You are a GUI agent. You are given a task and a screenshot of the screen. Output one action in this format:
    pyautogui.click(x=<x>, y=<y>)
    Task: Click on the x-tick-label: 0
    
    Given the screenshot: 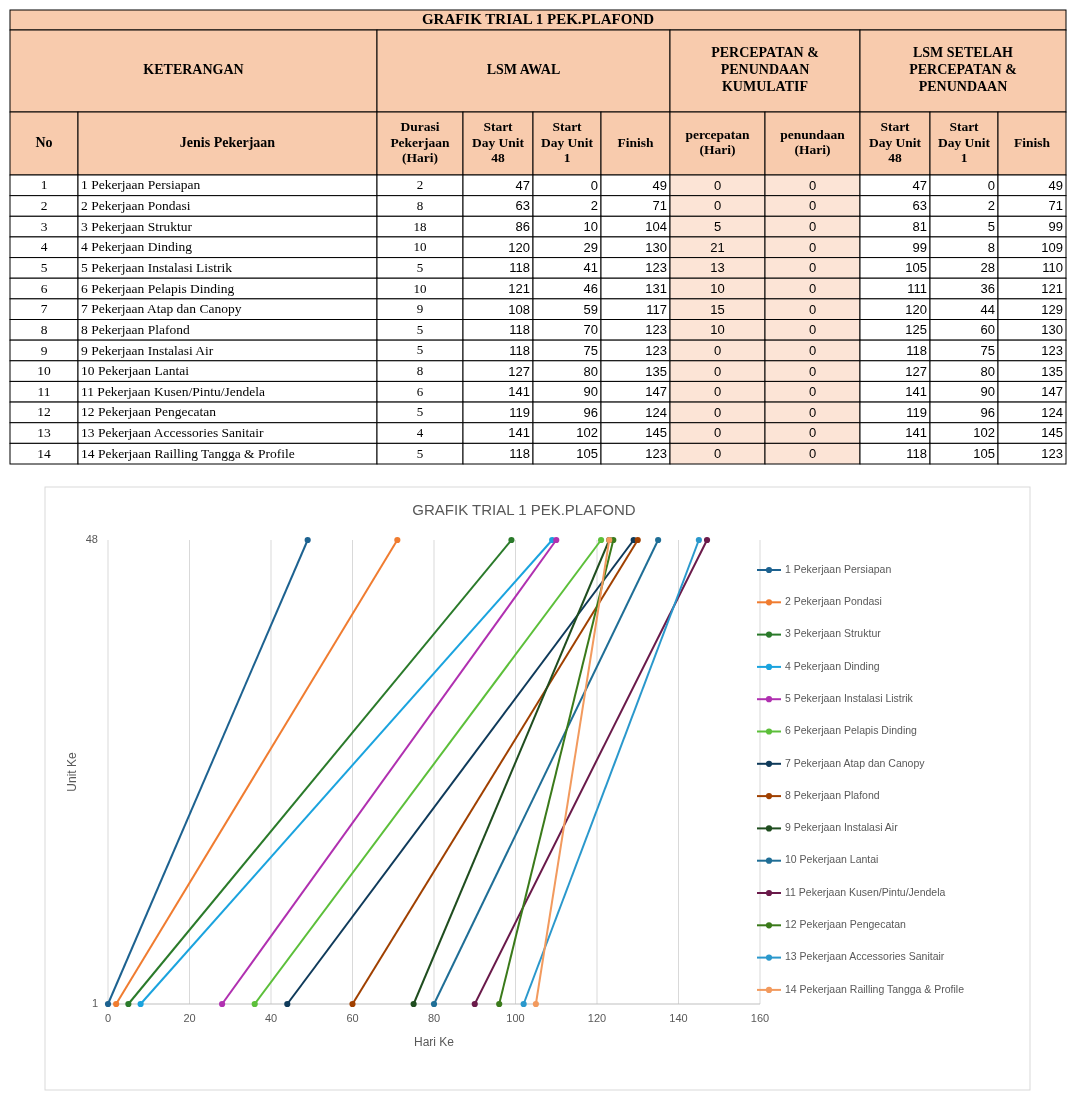 What is the action you would take?
    pyautogui.click(x=108, y=1018)
    